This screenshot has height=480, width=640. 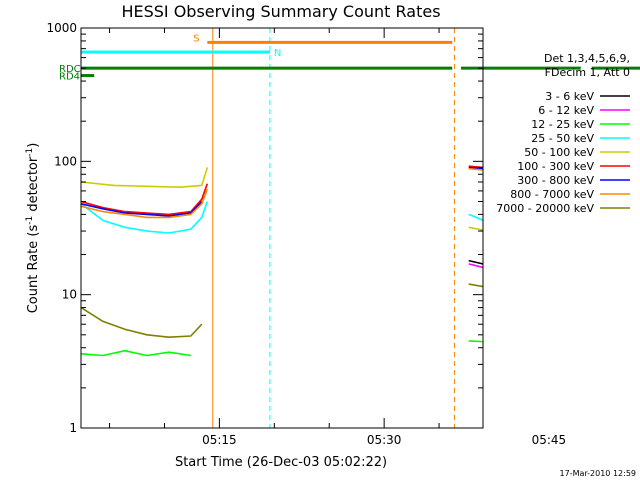 What do you see at coordinates (384, 440) in the screenshot?
I see `x-tick-label: 05:30` at bounding box center [384, 440].